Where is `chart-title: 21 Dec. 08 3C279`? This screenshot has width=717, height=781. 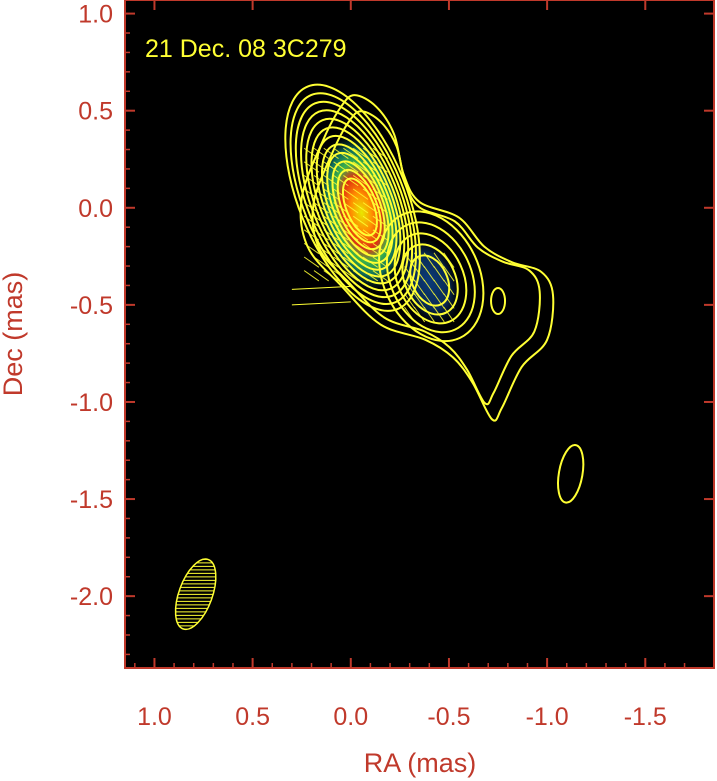 chart-title: 21 Dec. 08 3C279 is located at coordinates (246, 49).